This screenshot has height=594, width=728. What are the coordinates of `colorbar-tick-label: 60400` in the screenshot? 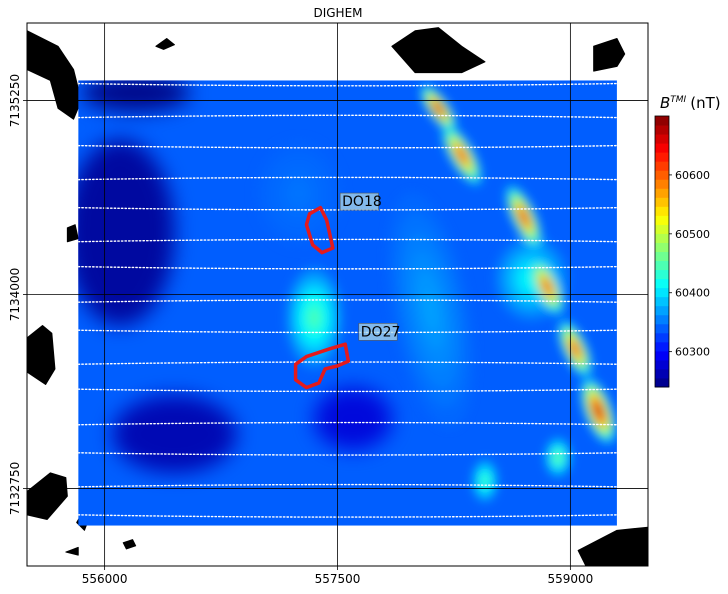 It's located at (692, 293).